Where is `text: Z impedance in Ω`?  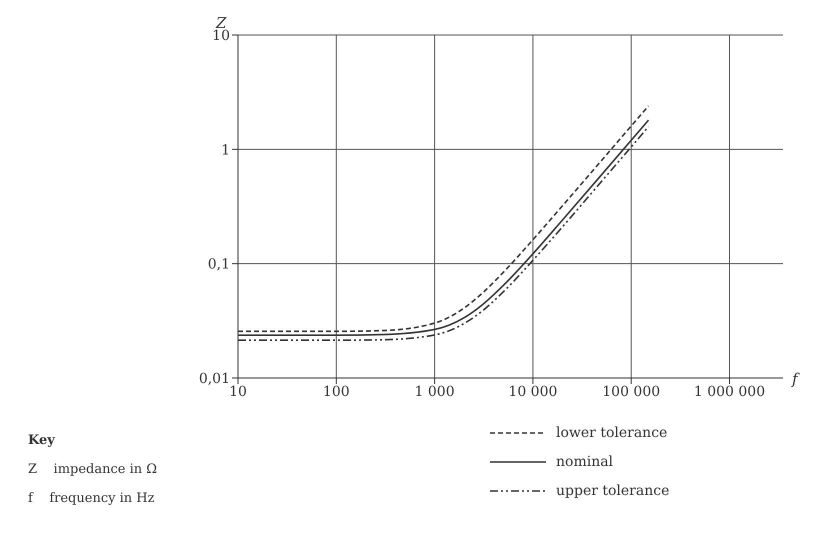 text: Z impedance in Ω is located at coordinates (93, 470).